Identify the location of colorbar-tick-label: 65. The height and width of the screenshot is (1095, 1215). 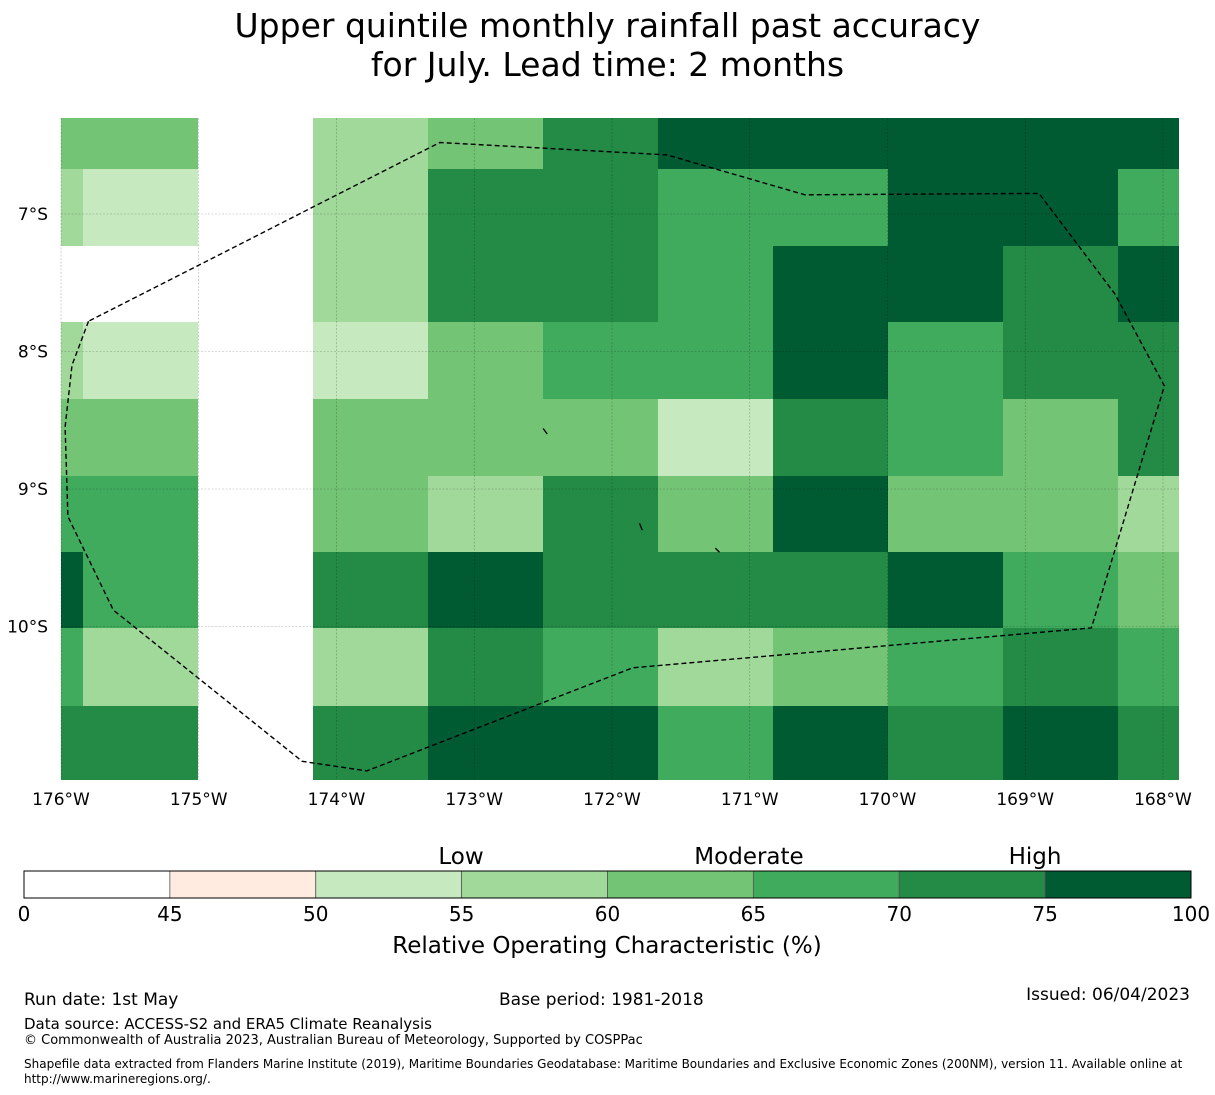
(753, 914).